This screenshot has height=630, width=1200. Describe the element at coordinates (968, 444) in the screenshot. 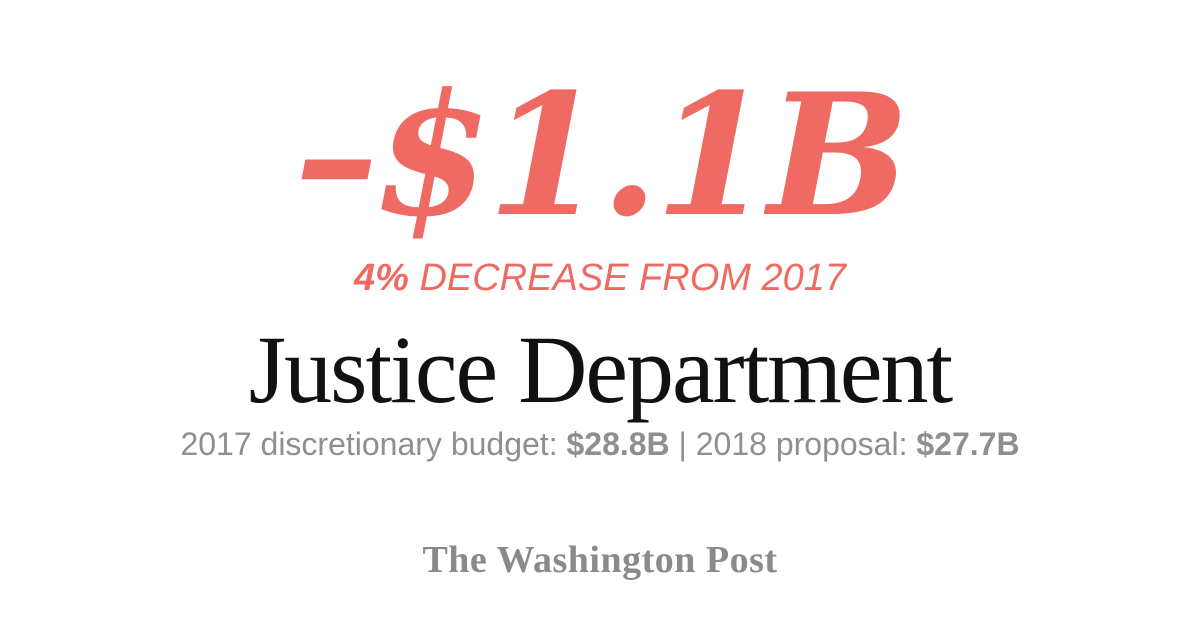

I see `budget-2018-value: $27.7B` at that location.